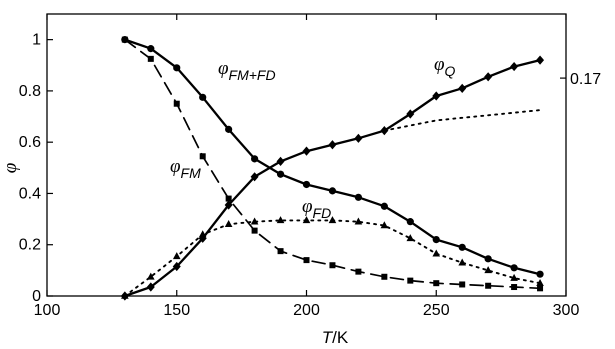 The image size is (615, 349). Describe the element at coordinates (328, 337) in the screenshot. I see `x-axis-label-var: T` at that location.